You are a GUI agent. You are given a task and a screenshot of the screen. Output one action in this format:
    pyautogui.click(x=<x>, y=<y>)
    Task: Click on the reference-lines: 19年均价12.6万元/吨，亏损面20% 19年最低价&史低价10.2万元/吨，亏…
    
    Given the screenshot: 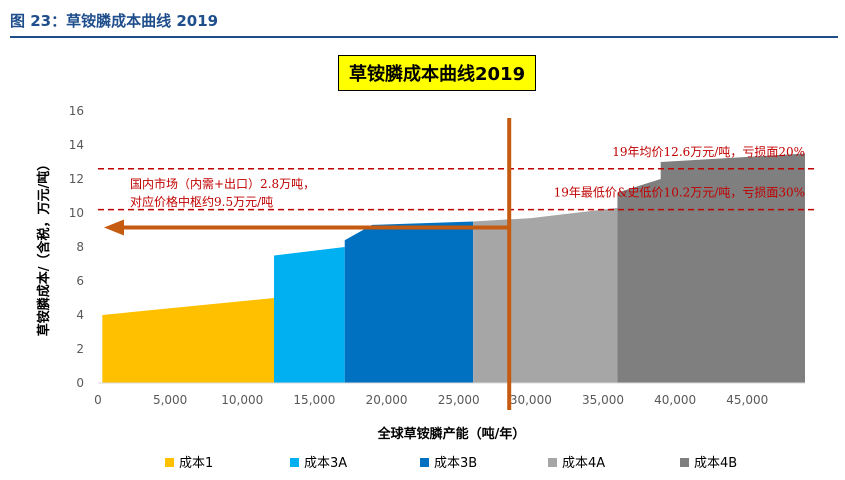 What is the action you would take?
    pyautogui.click(x=458, y=178)
    